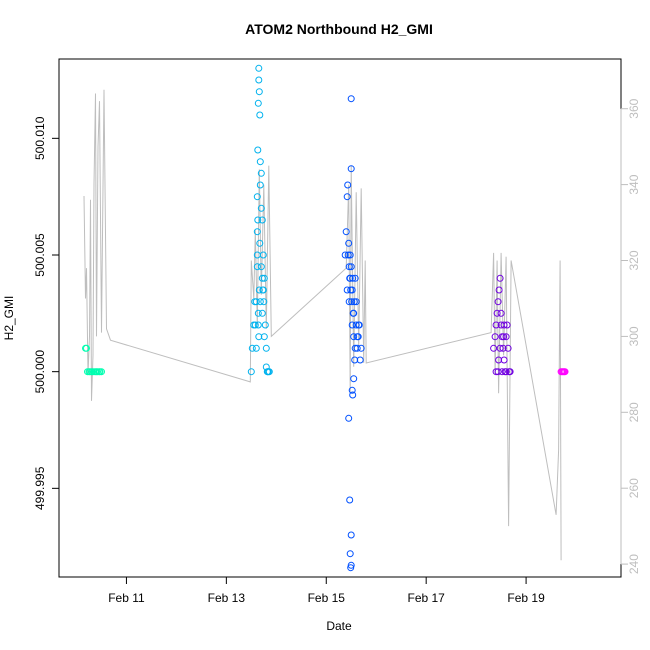 This screenshot has height=650, width=650. Describe the element at coordinates (339, 626) in the screenshot. I see `x-axis-label: Date` at that location.